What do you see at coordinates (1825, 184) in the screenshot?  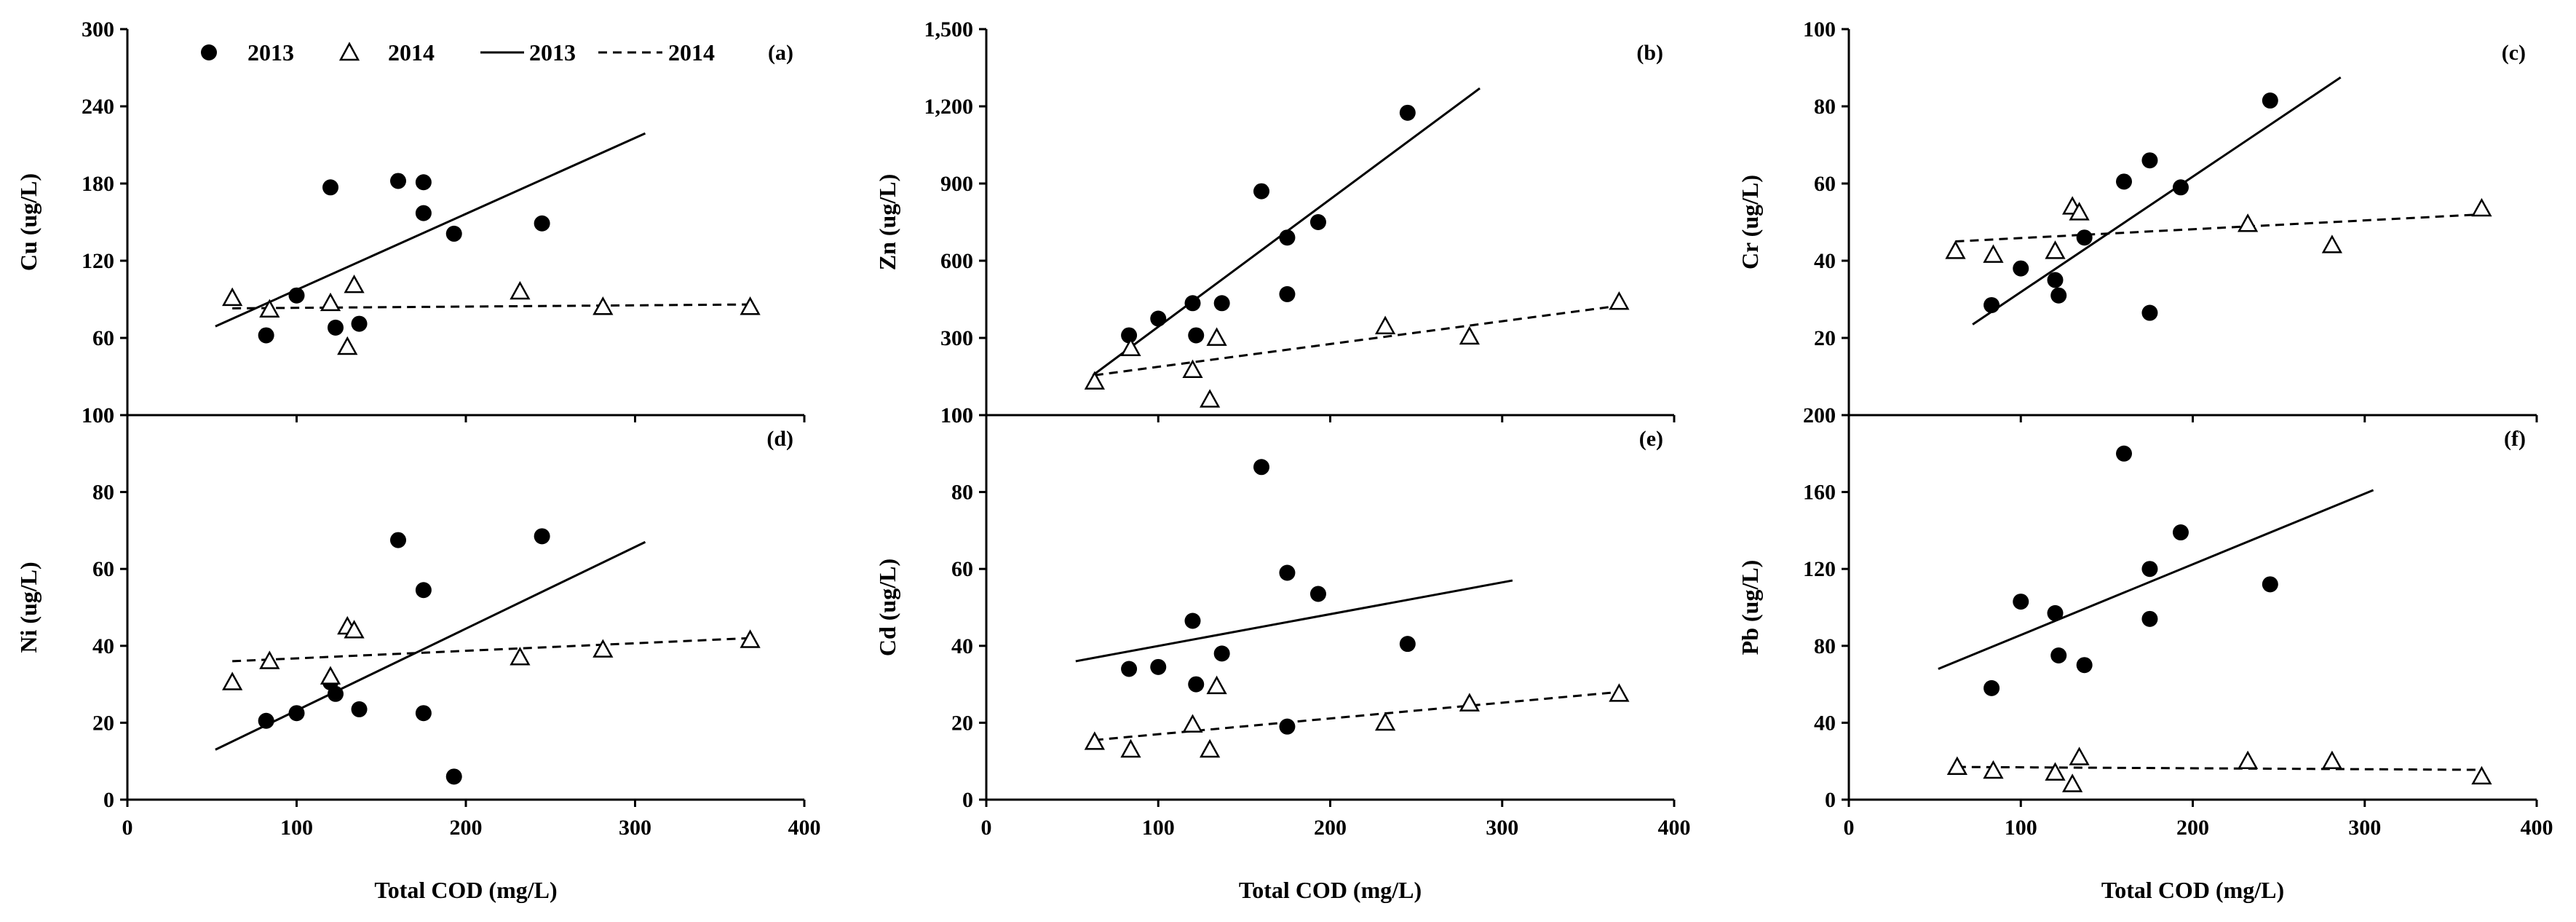 I see `y-tick-label: 60` at bounding box center [1825, 184].